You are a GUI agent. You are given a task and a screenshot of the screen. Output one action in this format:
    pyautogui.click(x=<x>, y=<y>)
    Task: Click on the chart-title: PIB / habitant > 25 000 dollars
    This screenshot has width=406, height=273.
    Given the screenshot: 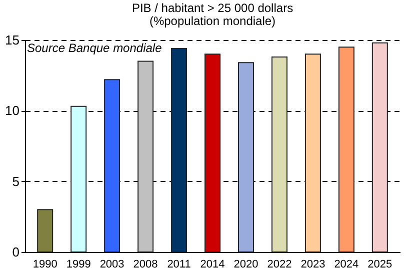 What is the action you would take?
    pyautogui.click(x=213, y=8)
    